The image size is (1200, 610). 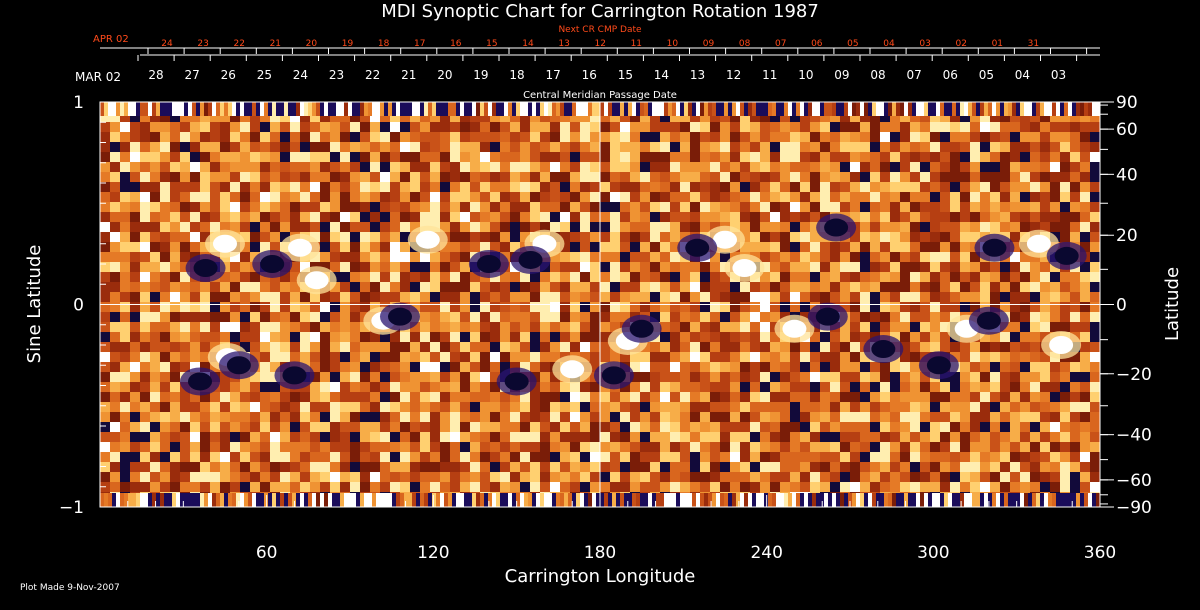 What do you see at coordinates (621, 529) in the screenshot?
I see `x-axis-ticks: 60 120 180 240 300 360` at bounding box center [621, 529].